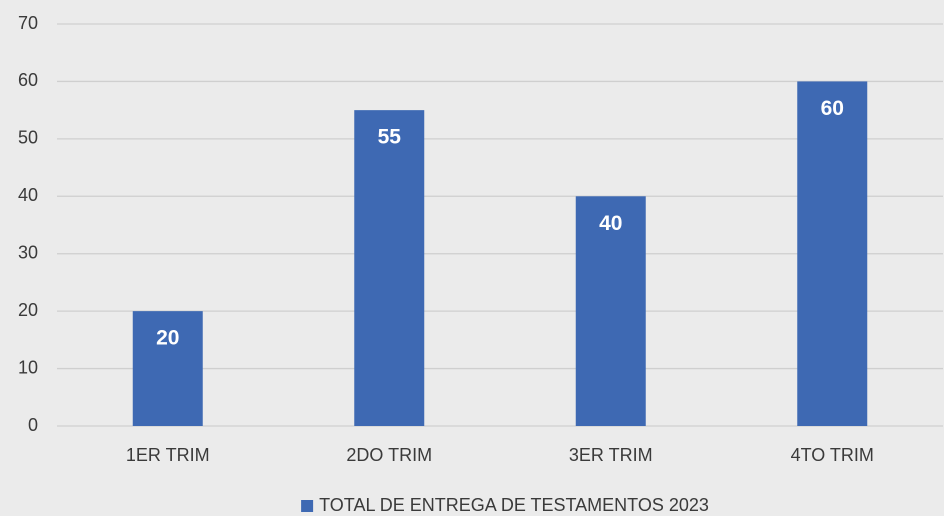 The width and height of the screenshot is (944, 516). I want to click on y-tick-label: 30, so click(28, 252).